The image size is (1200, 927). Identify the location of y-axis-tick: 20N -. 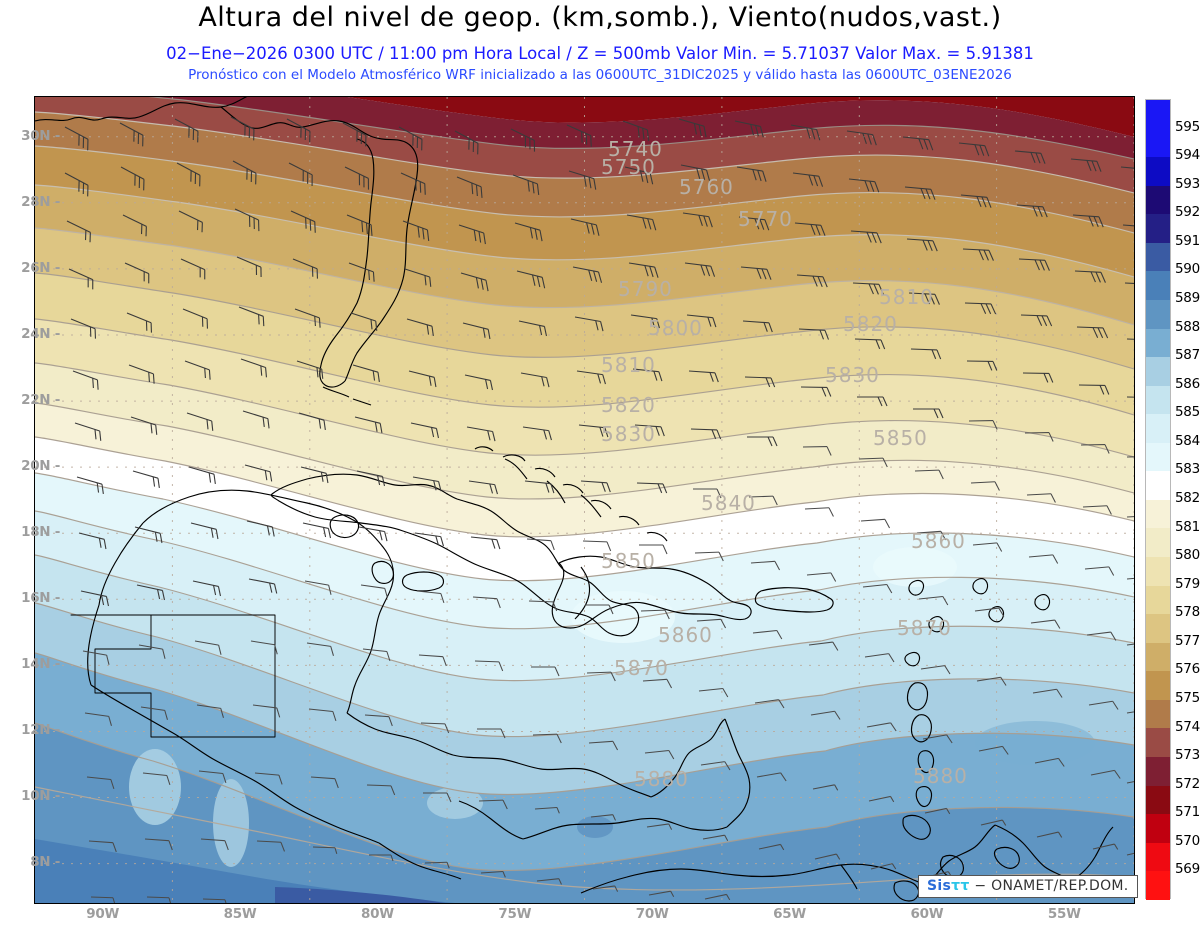
(40, 465).